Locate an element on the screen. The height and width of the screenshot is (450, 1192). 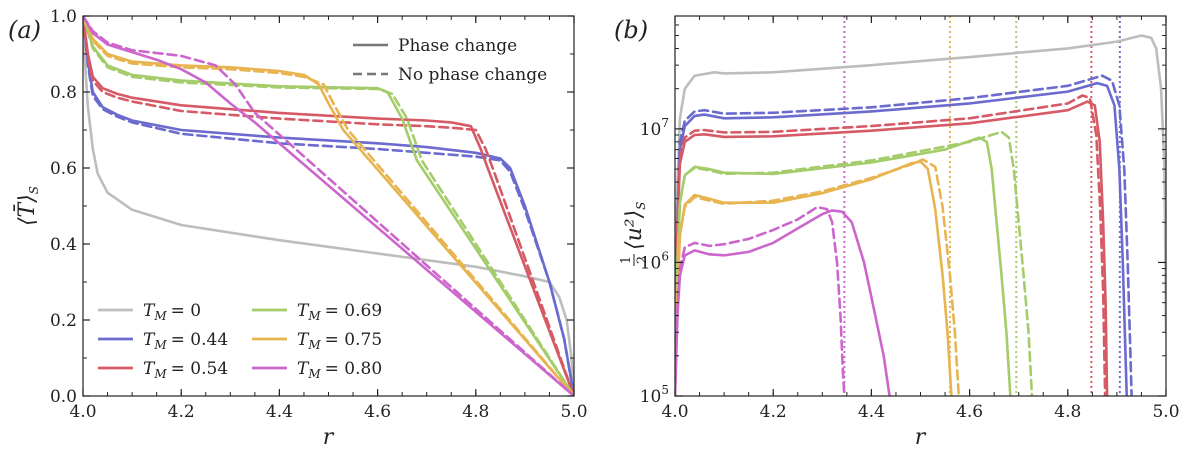
series-legend-label: TM = 0.54 is located at coordinates (185, 370).